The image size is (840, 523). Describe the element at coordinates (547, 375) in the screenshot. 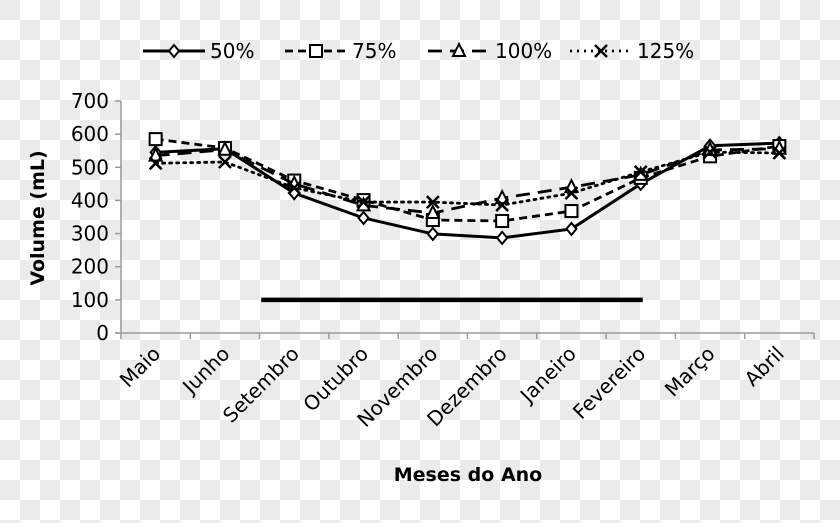

I see `x-tick-label: Janeiro` at that location.